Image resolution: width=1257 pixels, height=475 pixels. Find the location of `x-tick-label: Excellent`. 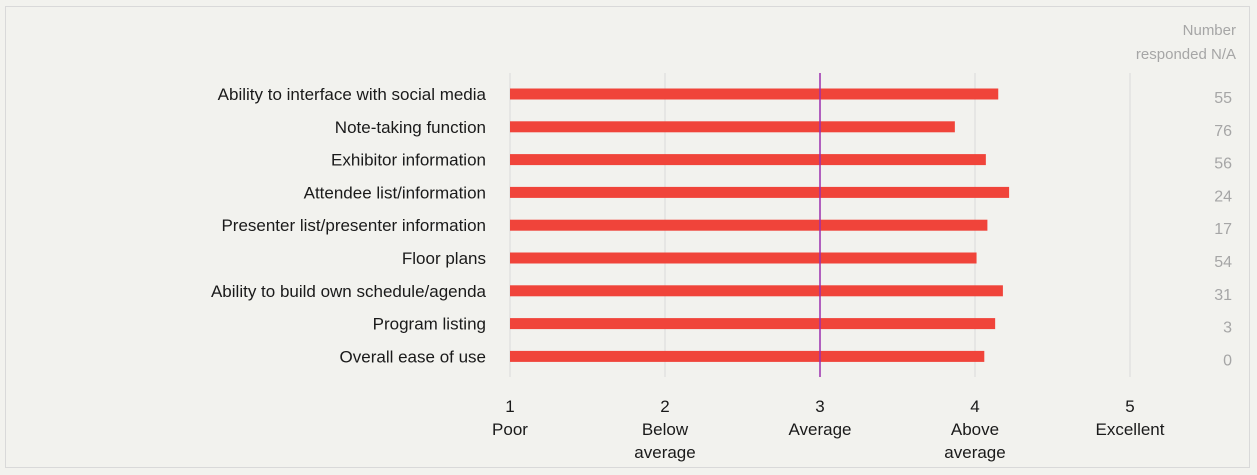

x-tick-label: Excellent is located at coordinates (1130, 429).